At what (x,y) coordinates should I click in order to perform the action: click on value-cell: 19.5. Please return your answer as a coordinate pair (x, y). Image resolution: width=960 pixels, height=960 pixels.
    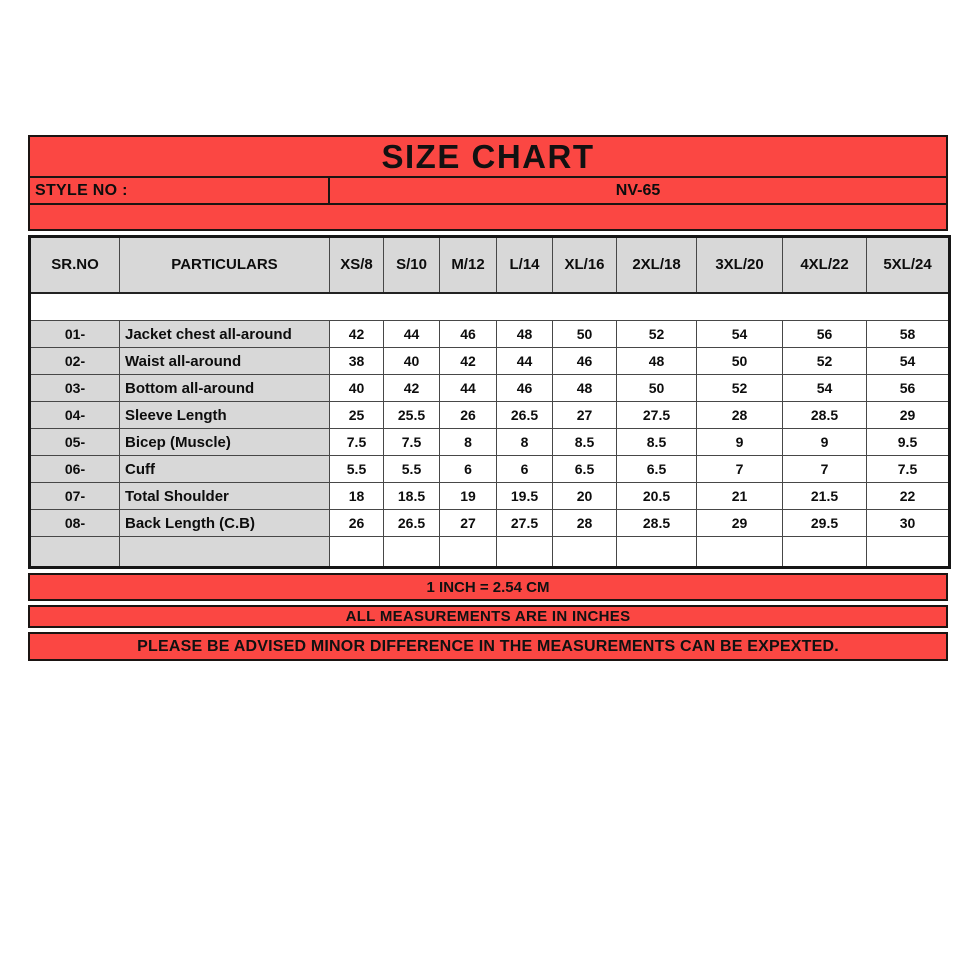
    Looking at the image, I should click on (524, 496).